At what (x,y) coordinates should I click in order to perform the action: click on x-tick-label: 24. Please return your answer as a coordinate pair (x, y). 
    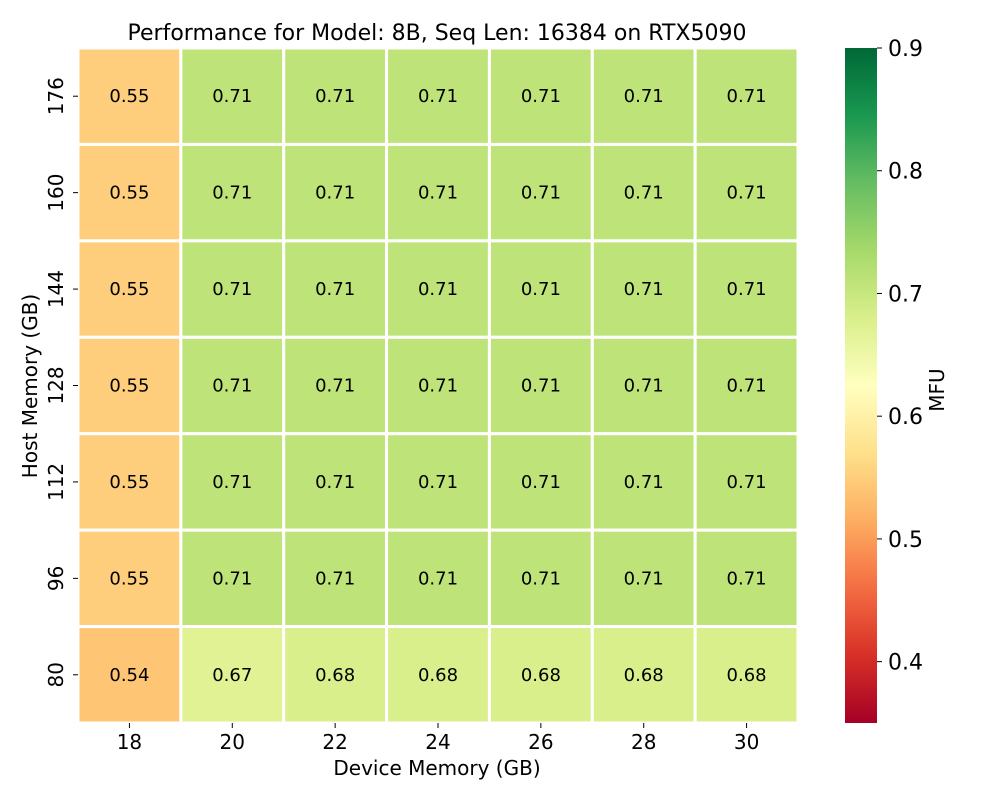
    Looking at the image, I should click on (437, 742).